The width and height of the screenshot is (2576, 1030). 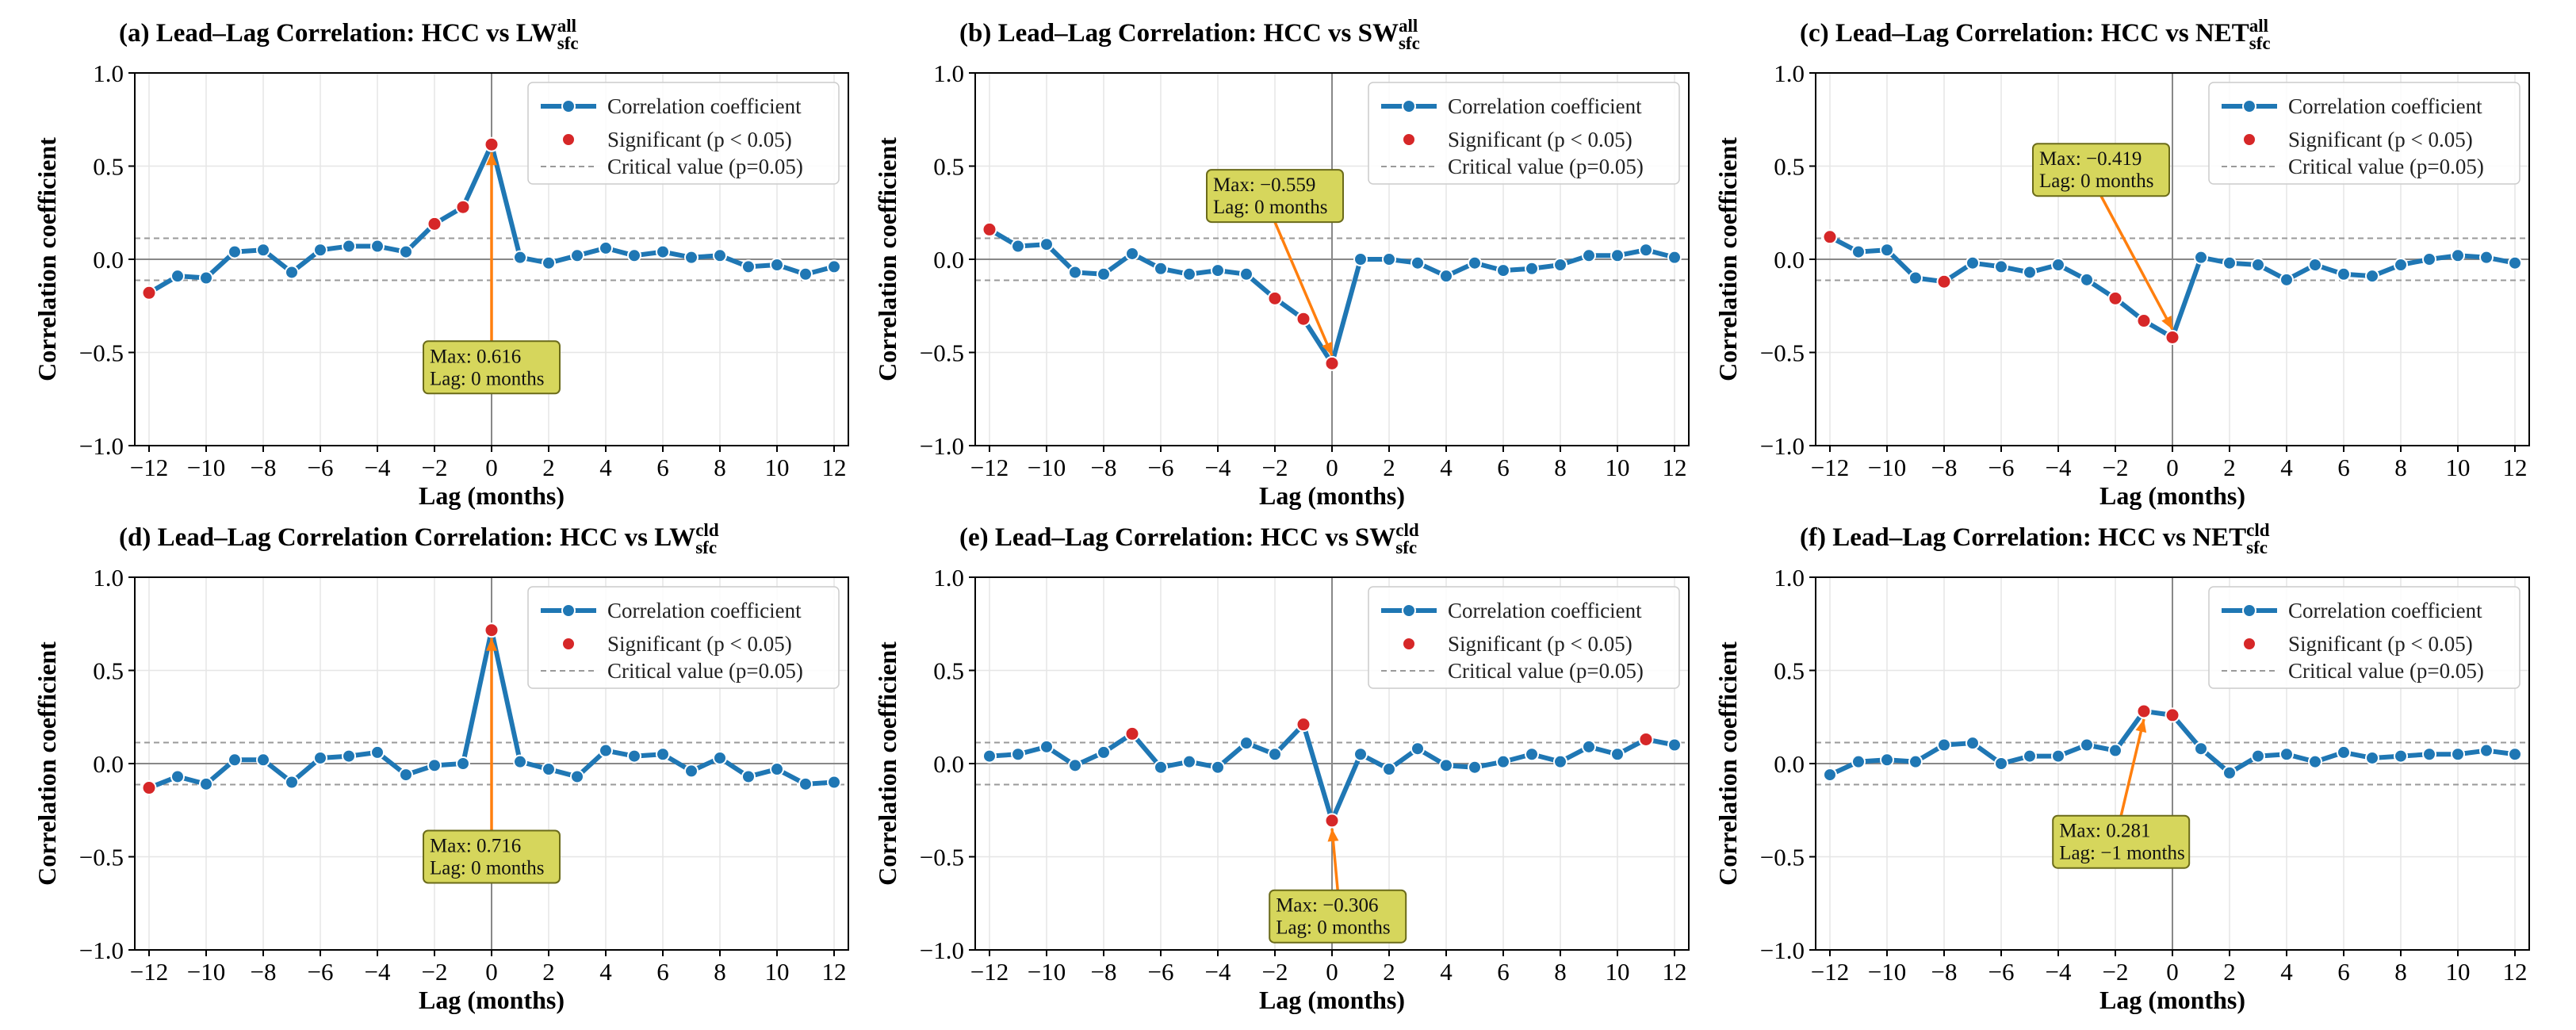 I want to click on annotation-max-text: Max: −0.306, so click(x=1327, y=906).